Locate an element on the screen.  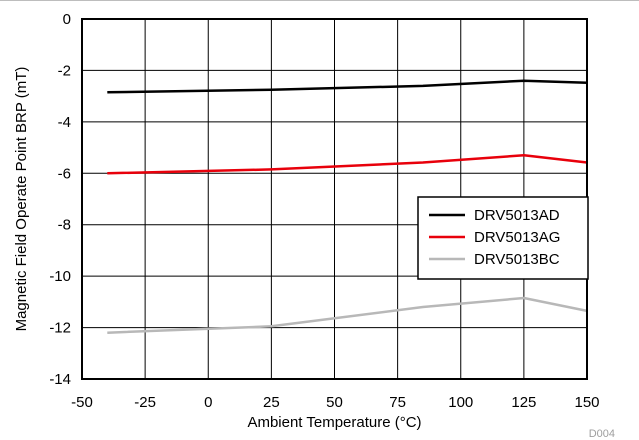
y-tick-label: -14 is located at coordinates (60, 379).